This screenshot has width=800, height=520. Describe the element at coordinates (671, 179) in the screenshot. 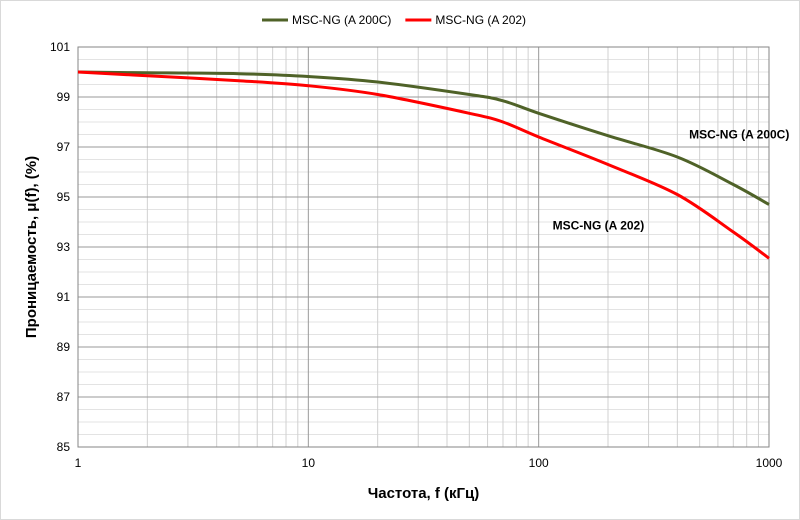

I see `annotations: MSC-NG (A 200C) MSC-NG (A 202)` at that location.